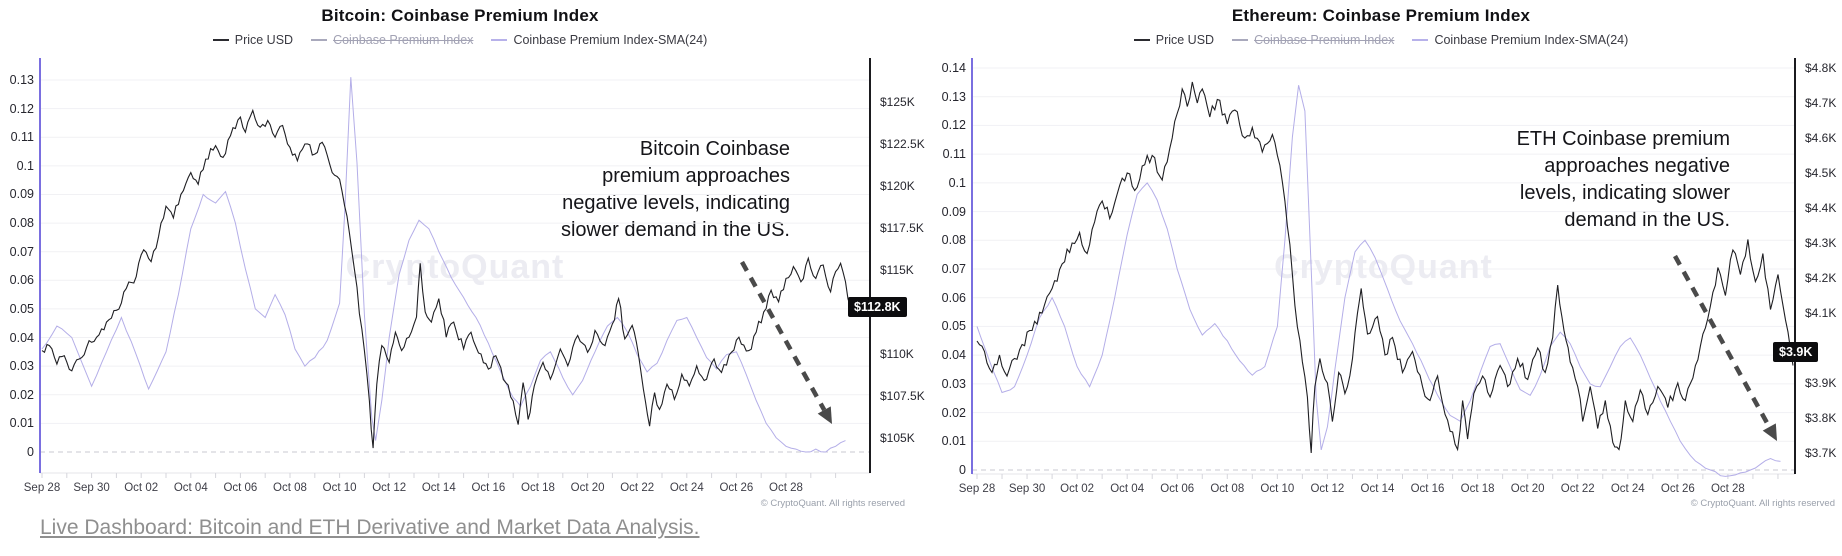 The width and height of the screenshot is (1842, 556). What do you see at coordinates (897, 438) in the screenshot?
I see `price-tick-label: $105K` at bounding box center [897, 438].